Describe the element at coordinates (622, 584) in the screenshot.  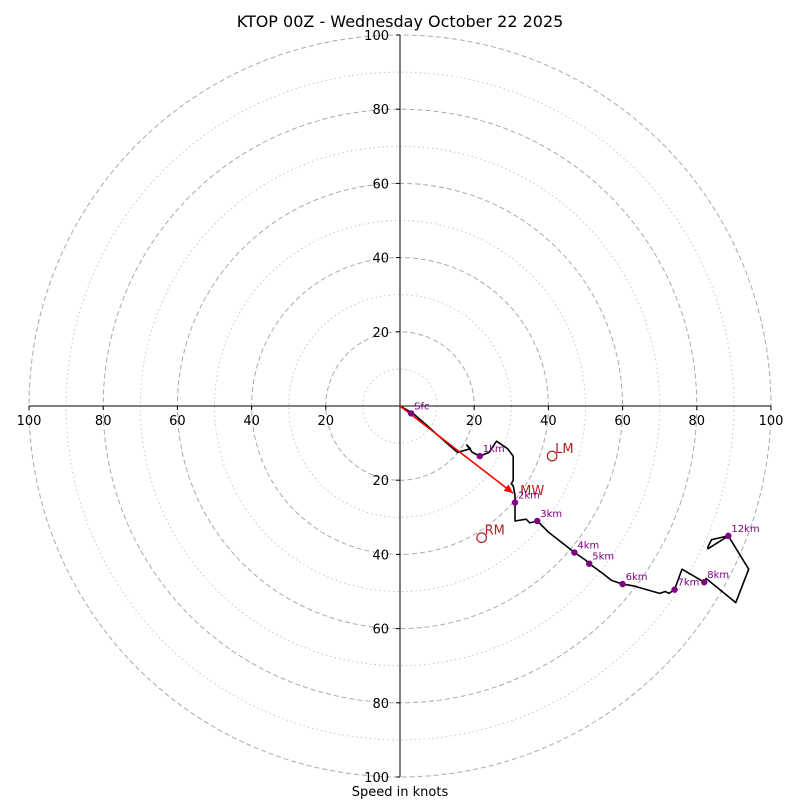
I see `height-marker-6km` at that location.